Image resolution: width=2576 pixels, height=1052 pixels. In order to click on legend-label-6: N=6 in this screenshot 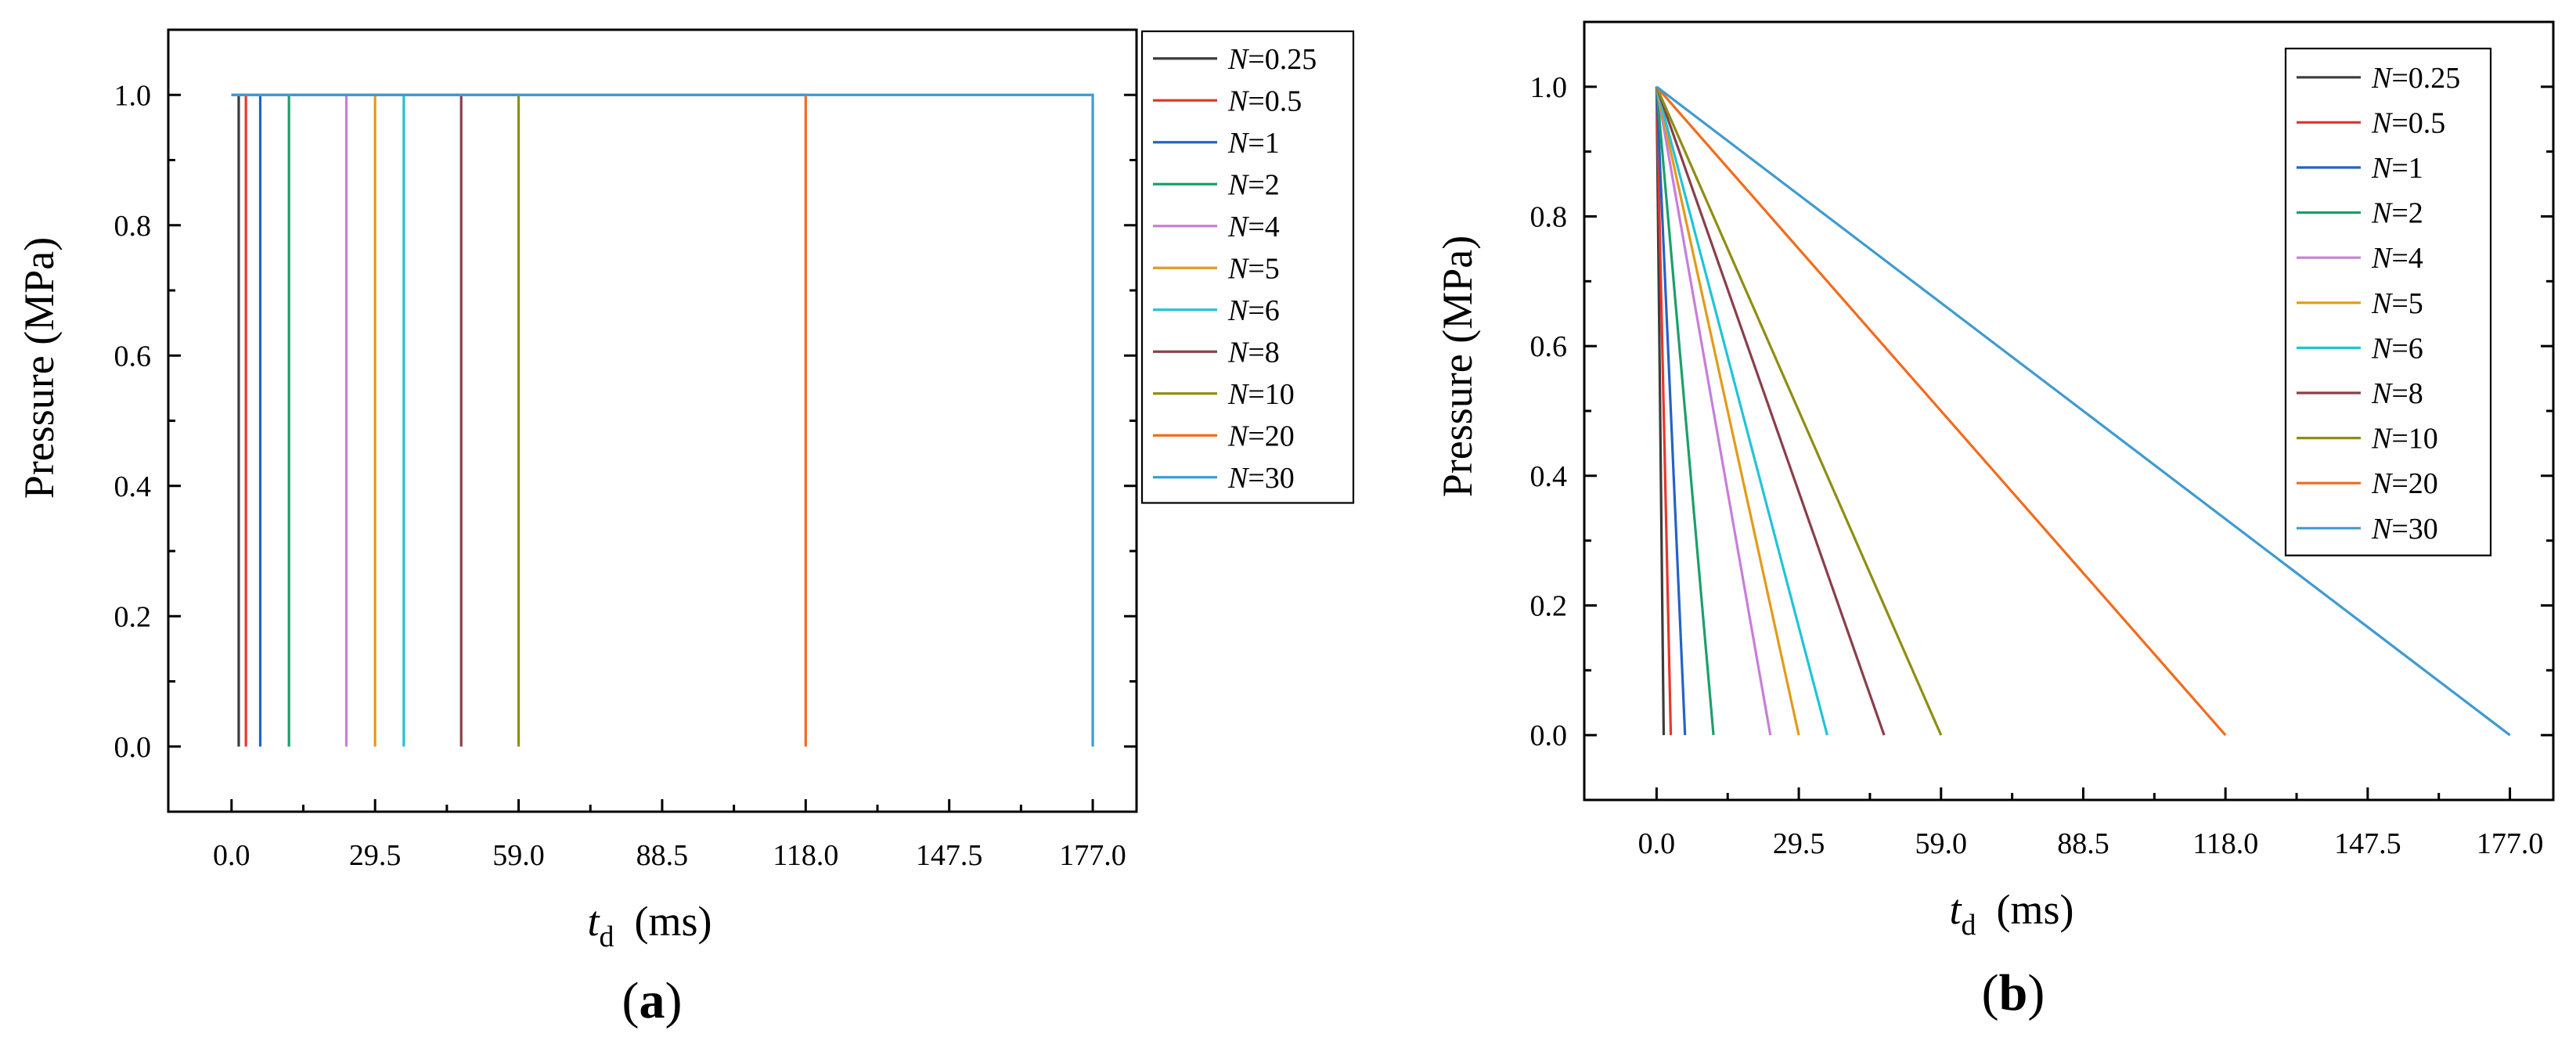, I will do `click(1253, 310)`.